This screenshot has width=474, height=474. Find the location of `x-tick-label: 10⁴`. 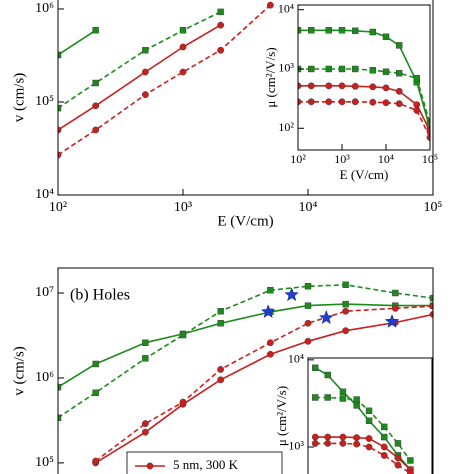

x-tick-label: 10⁴ is located at coordinates (308, 207).